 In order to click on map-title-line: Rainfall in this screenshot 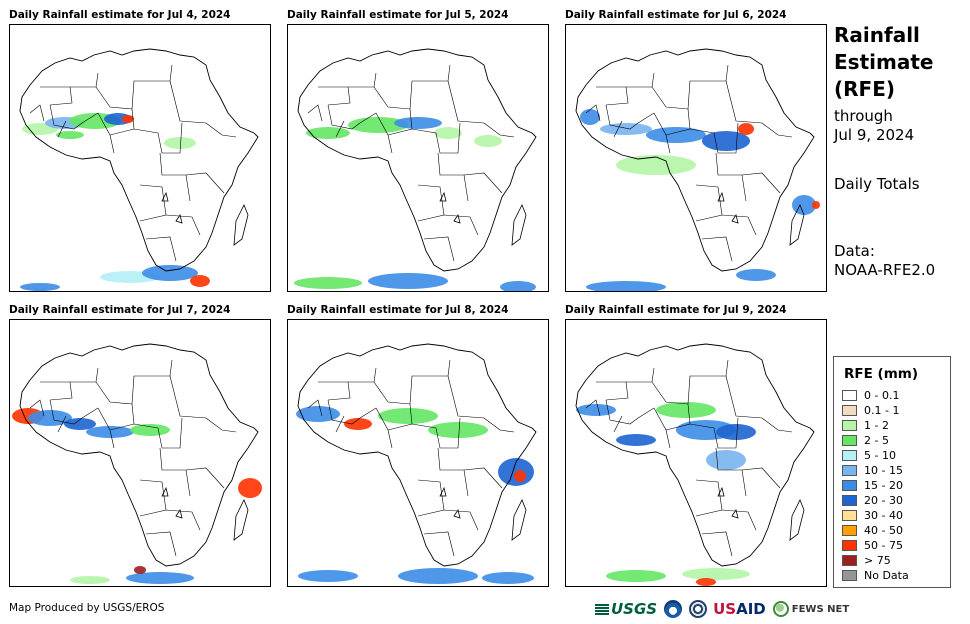, I will do `click(877, 35)`.